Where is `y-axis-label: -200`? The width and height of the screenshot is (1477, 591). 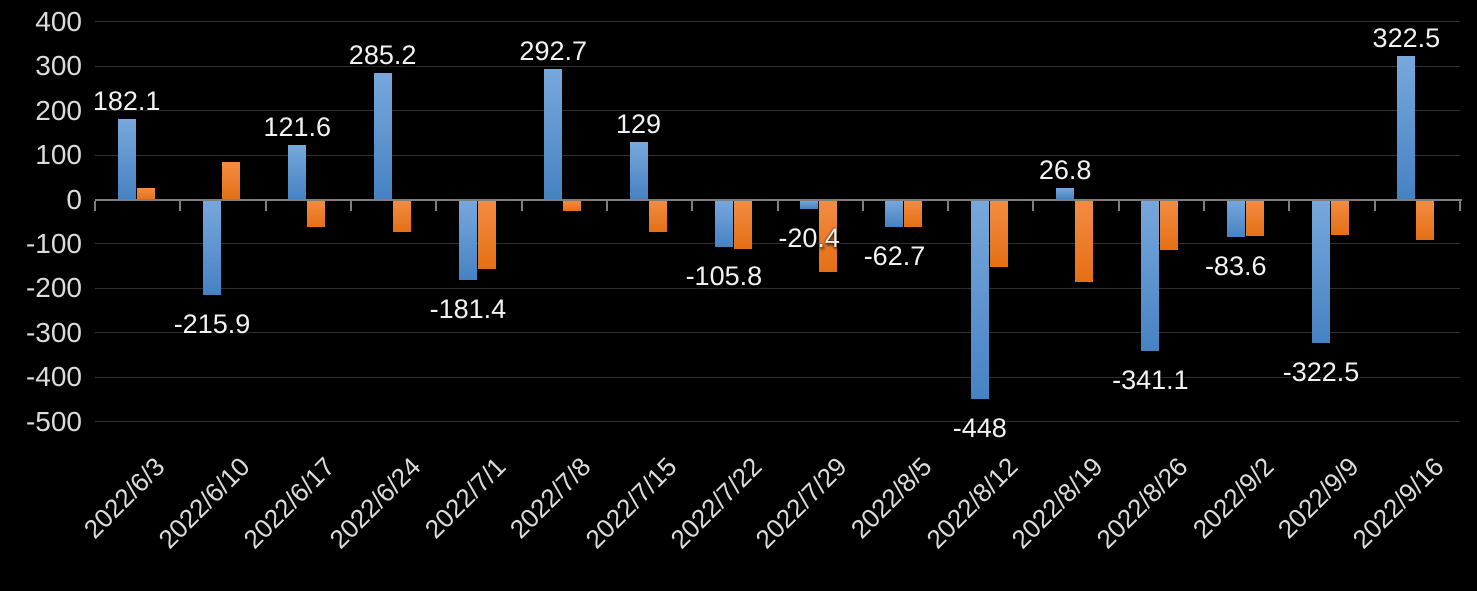 y-axis-label: -200 is located at coordinates (53, 288).